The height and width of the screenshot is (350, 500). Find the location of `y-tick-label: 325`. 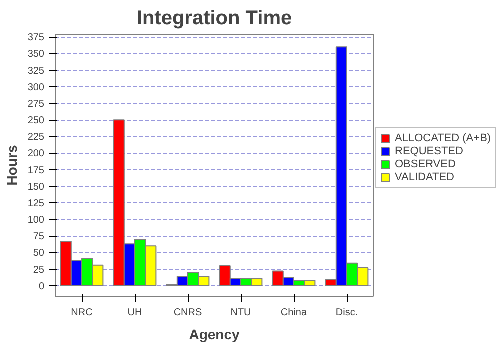

y-tick-label: 325 is located at coordinates (36, 71).